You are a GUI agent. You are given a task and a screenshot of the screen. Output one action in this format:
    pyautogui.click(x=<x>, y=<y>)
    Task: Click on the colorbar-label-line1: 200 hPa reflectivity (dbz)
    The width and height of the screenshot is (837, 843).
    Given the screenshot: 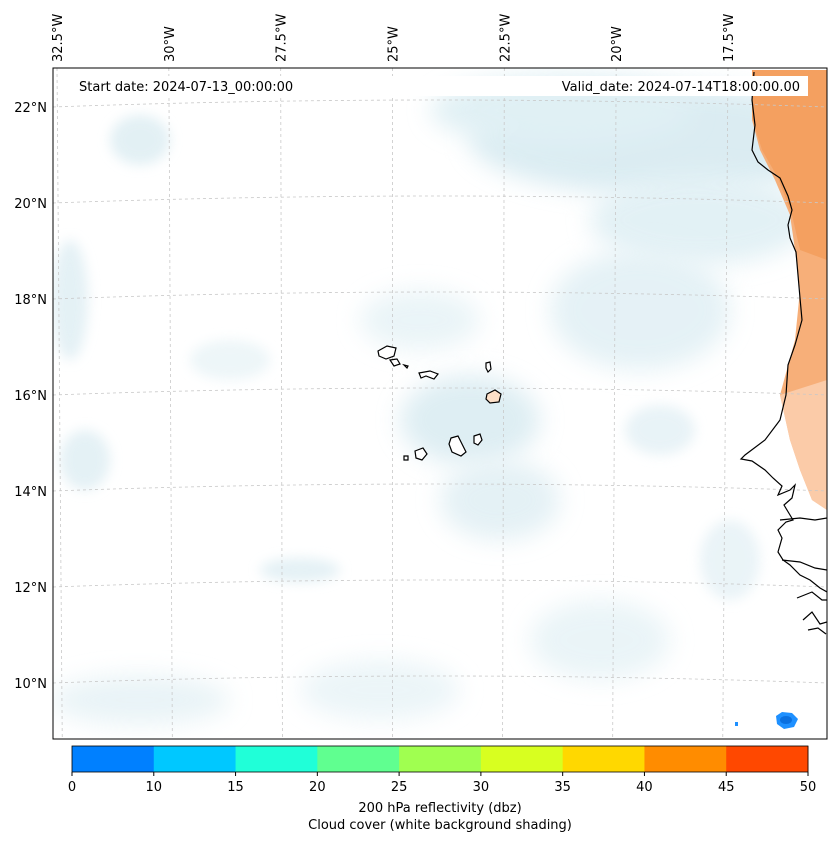 What is the action you would take?
    pyautogui.click(x=440, y=808)
    